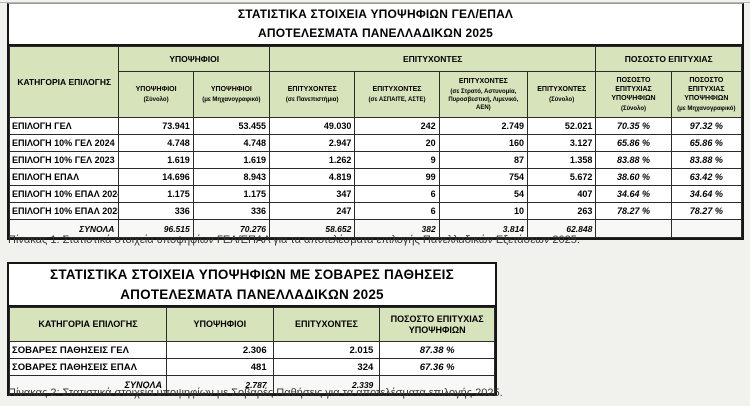 The height and width of the screenshot is (406, 750). Describe the element at coordinates (312, 100) in the screenshot. I see `col-header-sub: (σε Πανεπιστήμια)` at that location.